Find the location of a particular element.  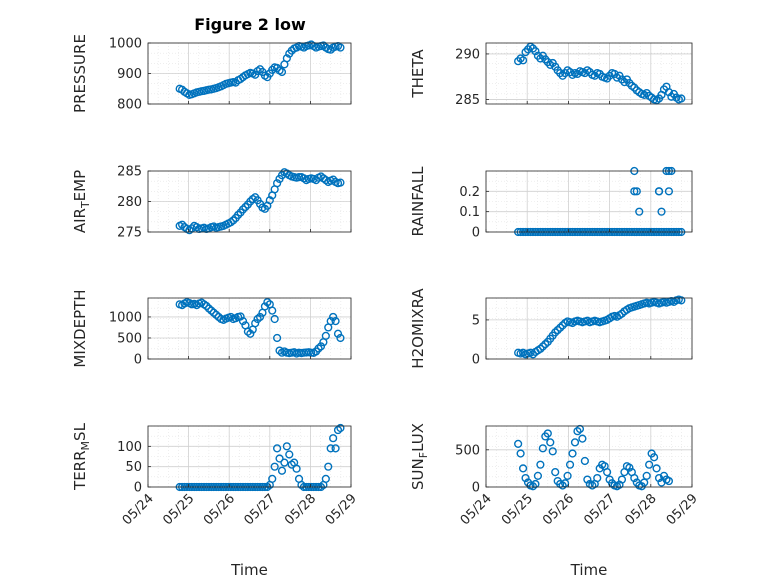

y-tick-label: 285 is located at coordinates (467, 100).